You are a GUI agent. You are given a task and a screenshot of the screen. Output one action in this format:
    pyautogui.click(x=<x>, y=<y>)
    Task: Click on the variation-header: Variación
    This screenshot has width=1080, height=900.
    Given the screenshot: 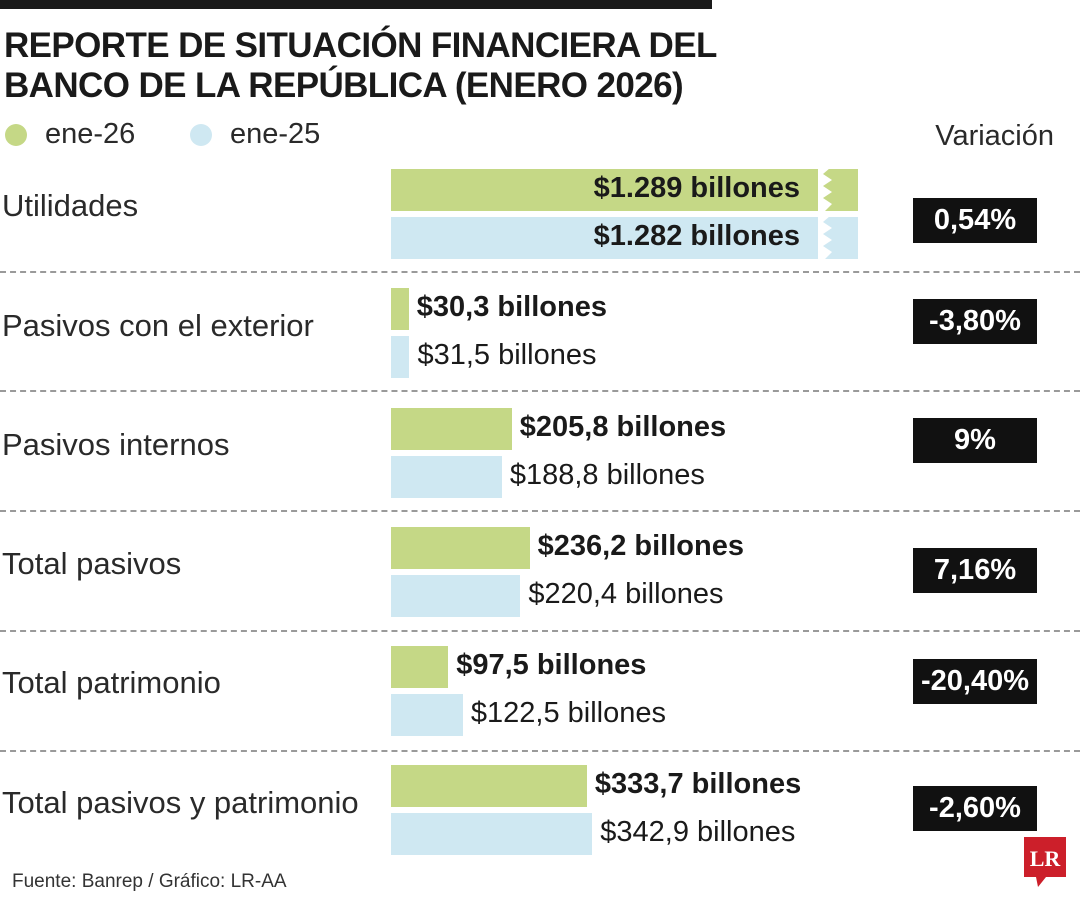 What is the action you would take?
    pyautogui.click(x=994, y=136)
    